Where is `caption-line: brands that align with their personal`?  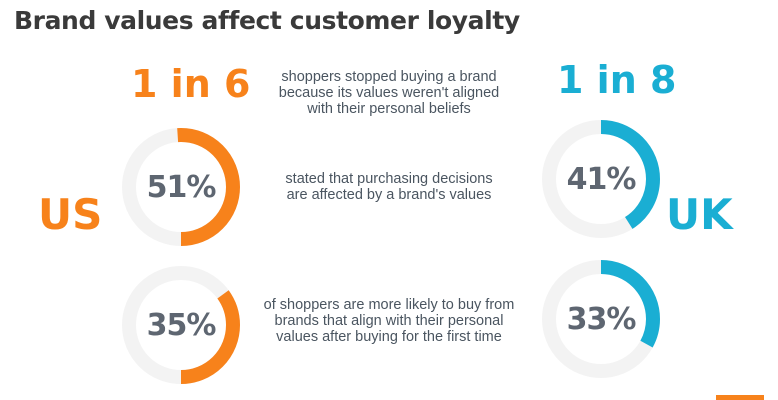 caption-line: brands that align with their personal is located at coordinates (389, 321).